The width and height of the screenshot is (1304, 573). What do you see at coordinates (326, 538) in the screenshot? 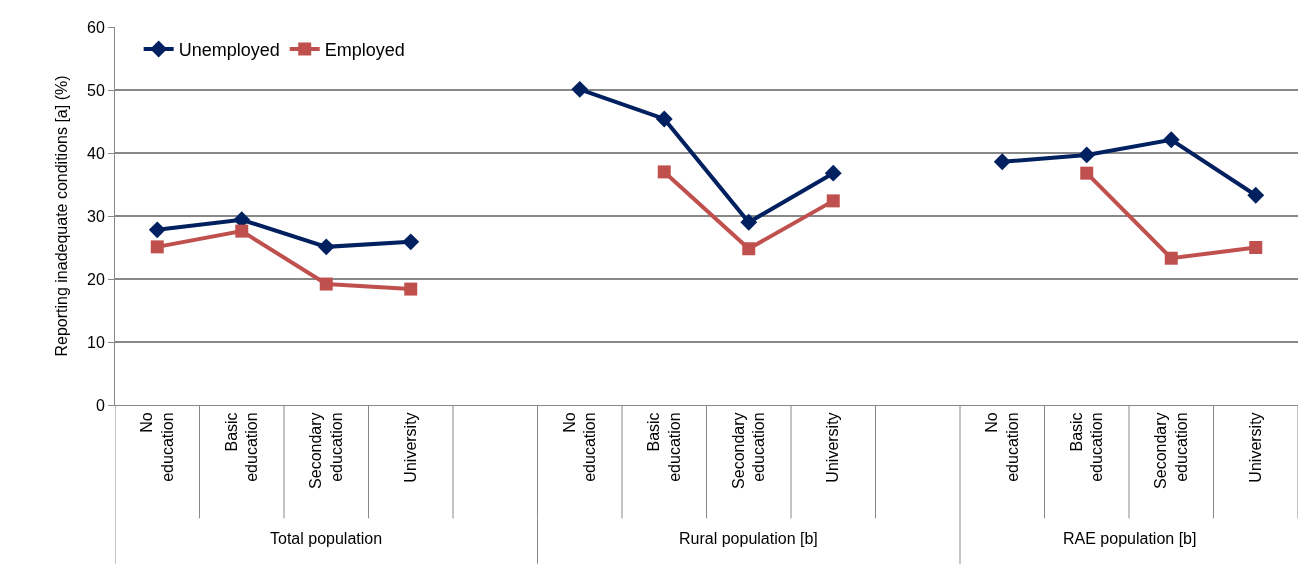
I see `text: Total population` at bounding box center [326, 538].